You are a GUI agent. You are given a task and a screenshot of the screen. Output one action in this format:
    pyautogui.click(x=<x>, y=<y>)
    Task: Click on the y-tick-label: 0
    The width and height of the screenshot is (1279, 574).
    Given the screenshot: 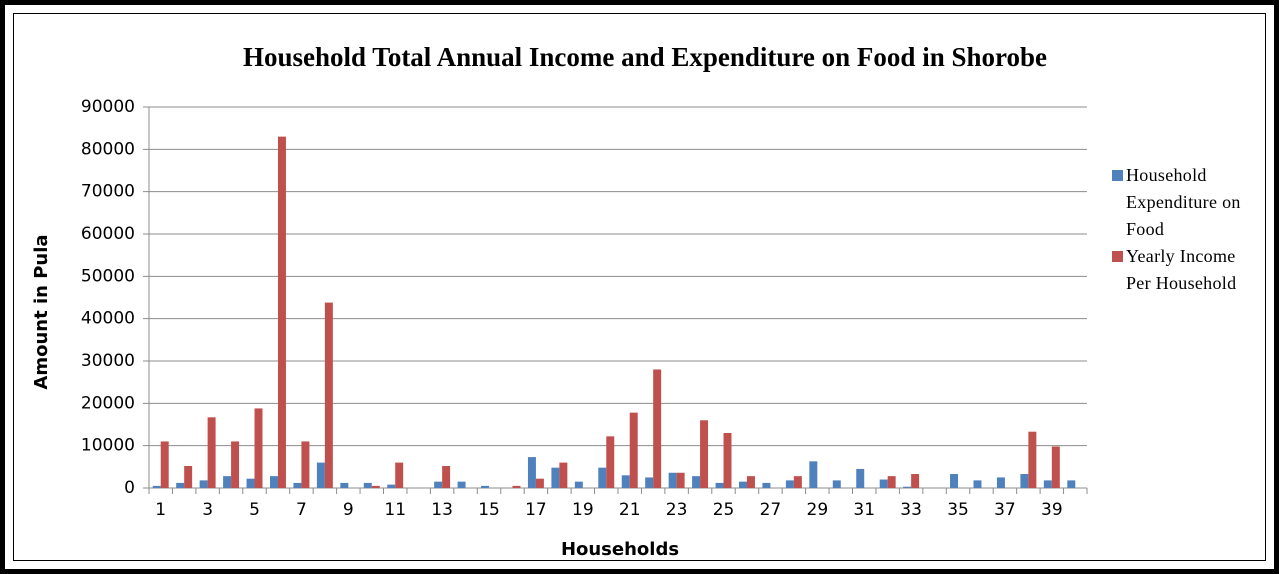 What is the action you would take?
    pyautogui.click(x=129, y=488)
    